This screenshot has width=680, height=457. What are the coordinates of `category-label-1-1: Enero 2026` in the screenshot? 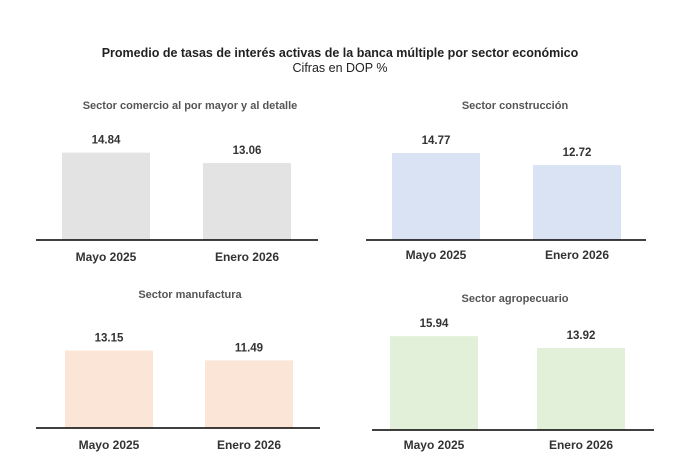 It's located at (577, 255).